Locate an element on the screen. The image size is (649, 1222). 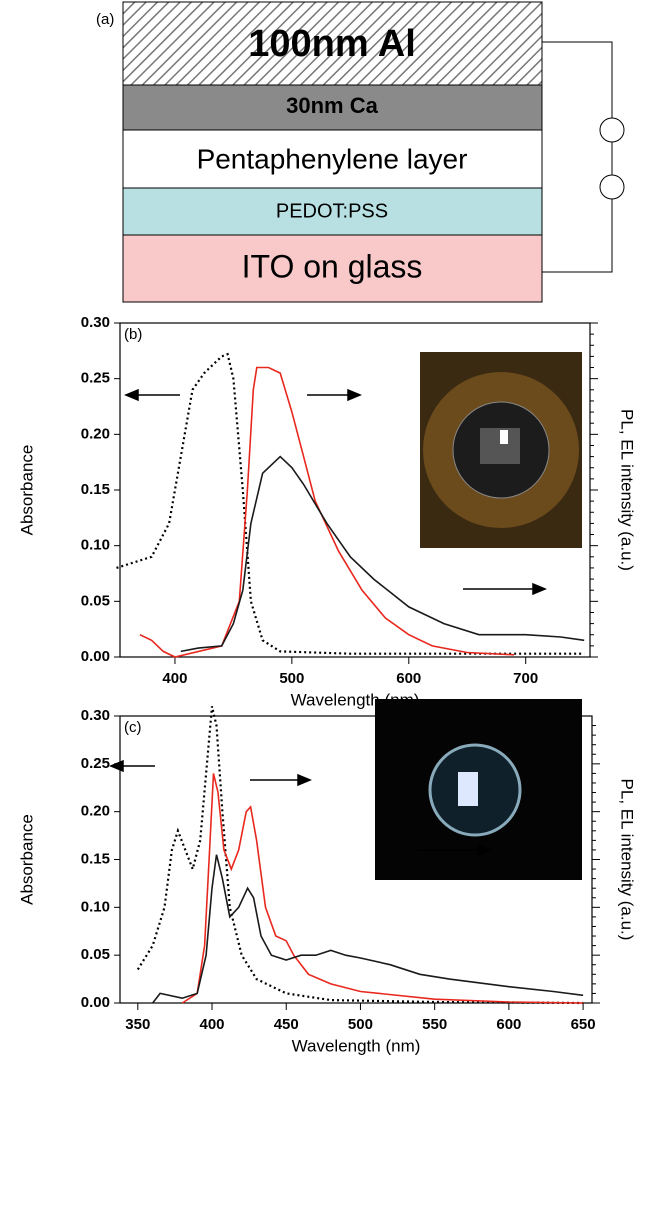
x-tick-label: 350 is located at coordinates (137, 1024).